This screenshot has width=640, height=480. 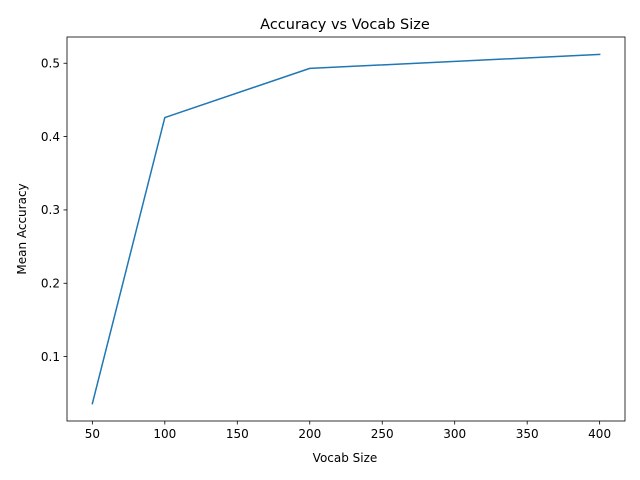 What do you see at coordinates (527, 434) in the screenshot?
I see `x-tick-label: 350` at bounding box center [527, 434].